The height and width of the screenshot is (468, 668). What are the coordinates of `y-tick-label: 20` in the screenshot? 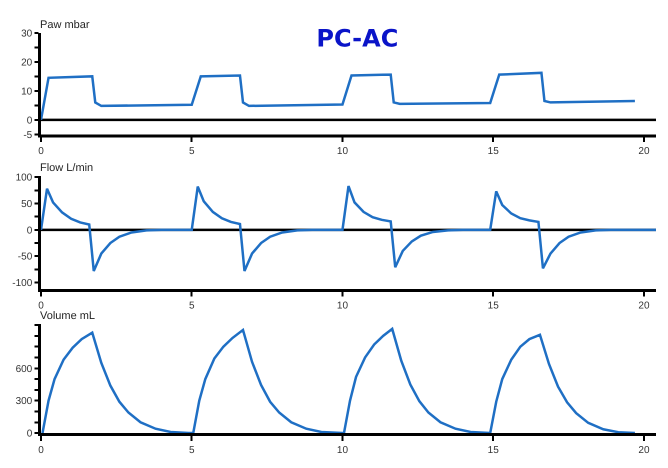 It's located at (27, 62).